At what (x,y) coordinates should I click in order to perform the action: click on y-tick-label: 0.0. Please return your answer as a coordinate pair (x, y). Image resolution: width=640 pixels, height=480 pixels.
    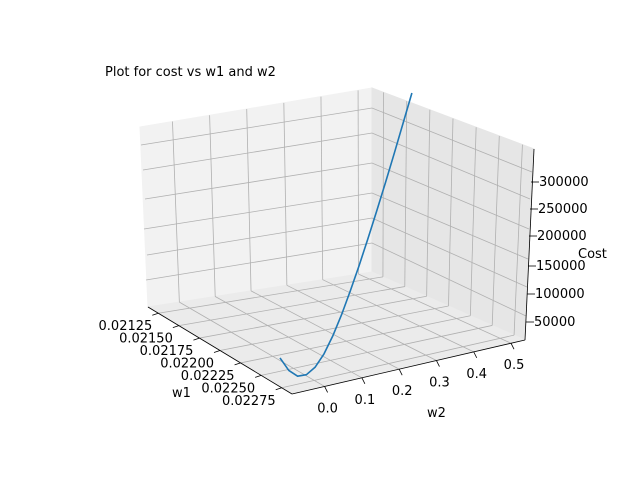
    Looking at the image, I should click on (327, 408).